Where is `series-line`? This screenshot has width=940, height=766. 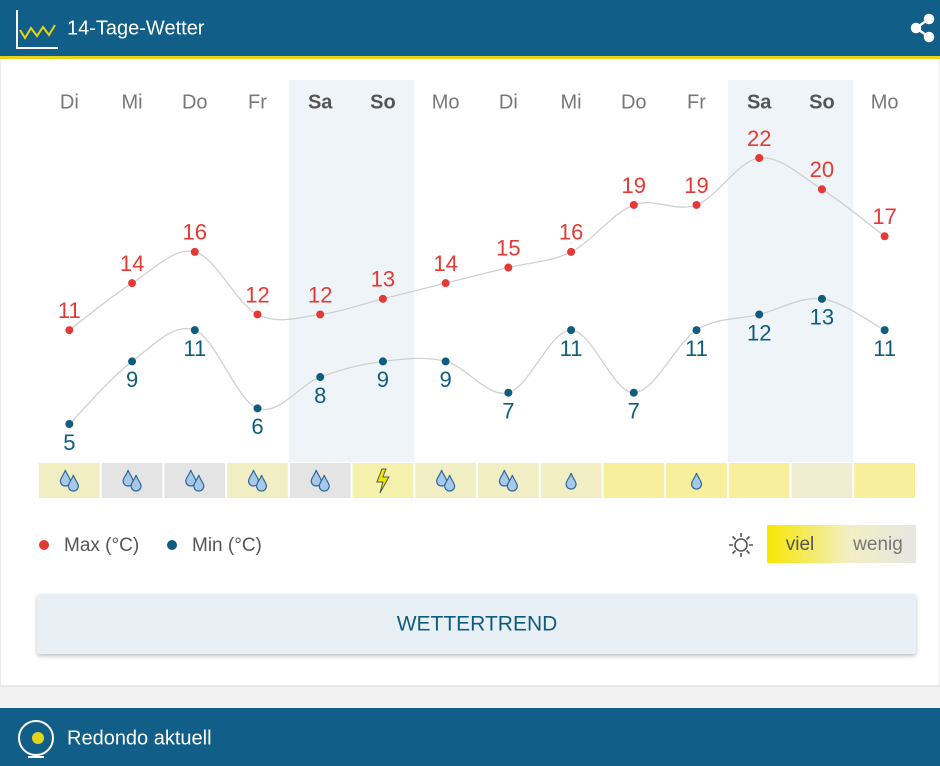 series-line is located at coordinates (476, 361).